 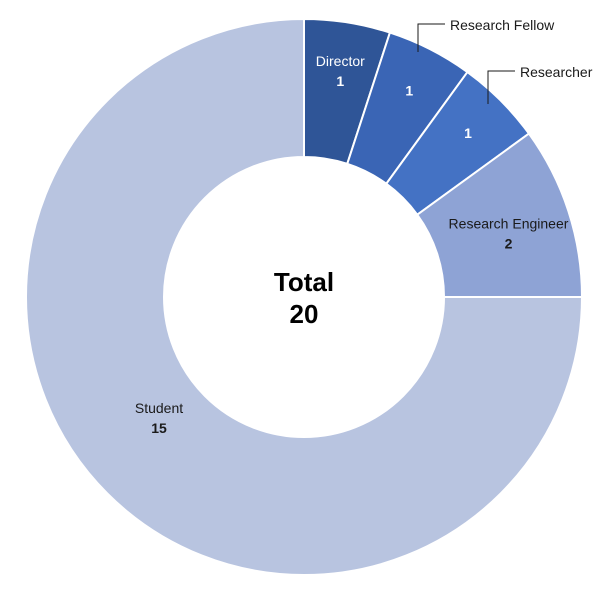 I want to click on slice-value-research-engineer: 2, so click(x=509, y=244).